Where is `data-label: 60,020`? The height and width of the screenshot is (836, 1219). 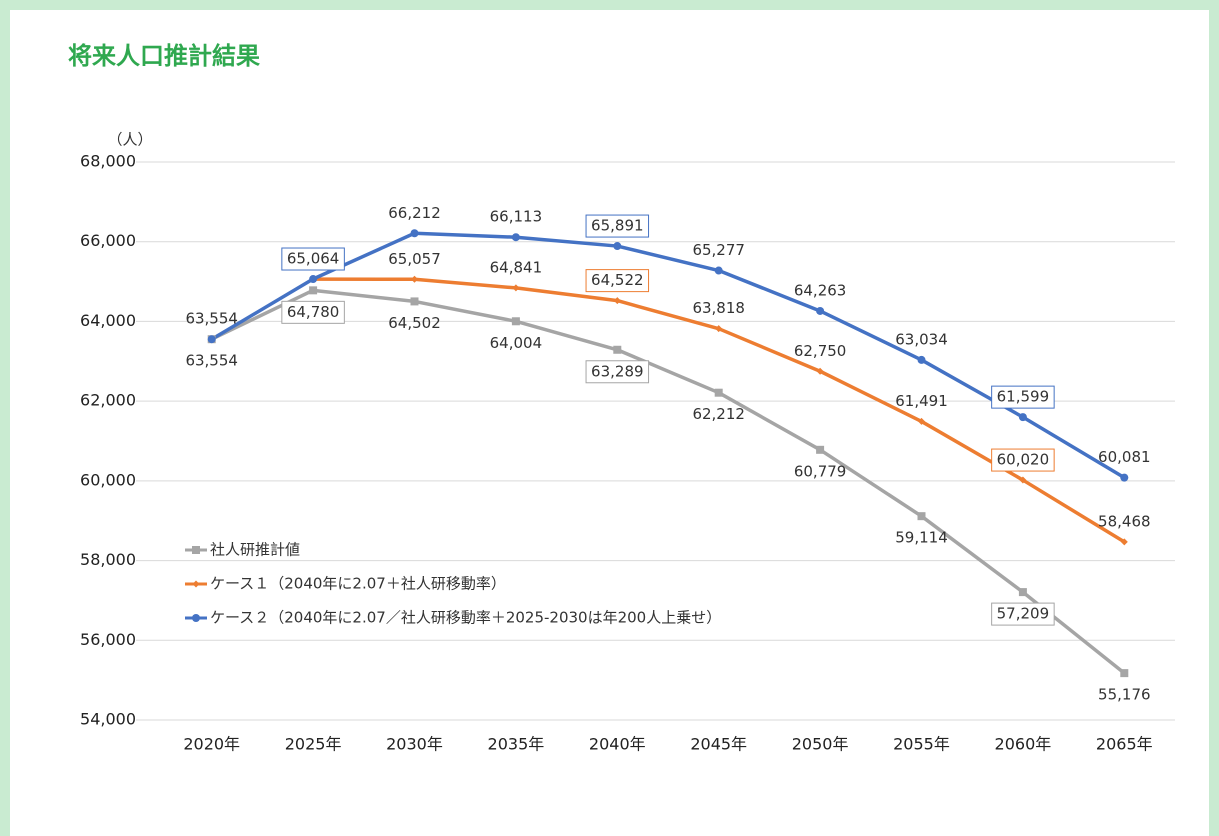
data-label: 60,020 is located at coordinates (1023, 460).